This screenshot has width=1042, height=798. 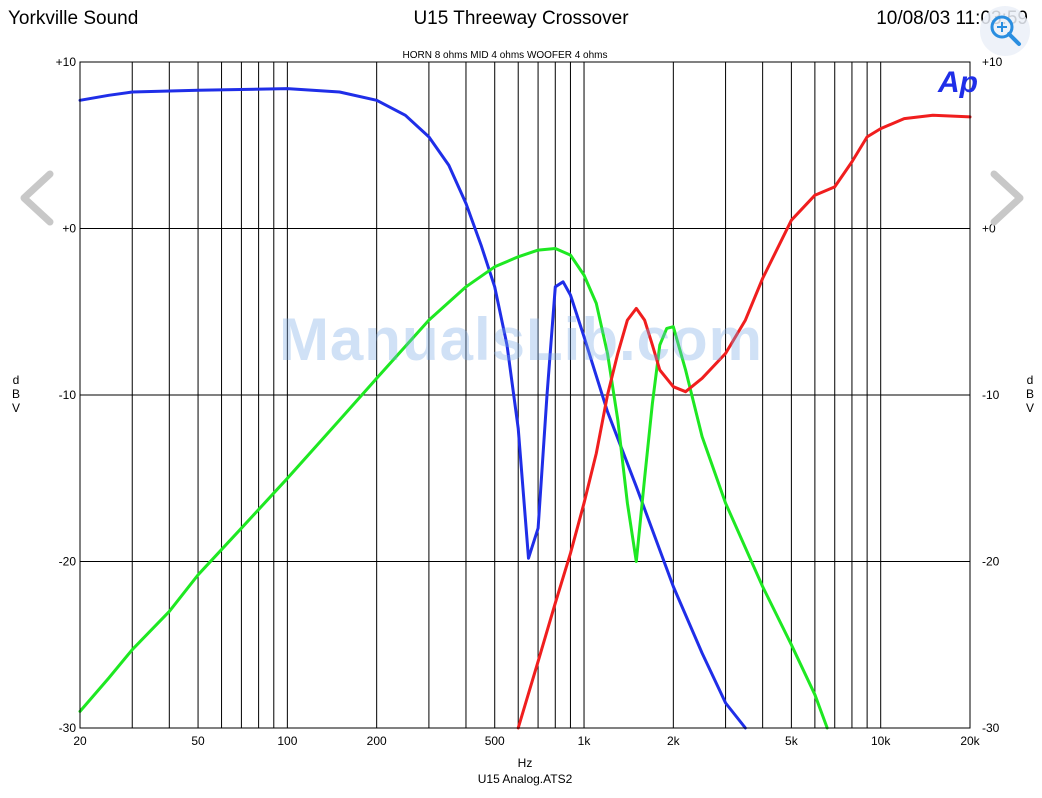 I want to click on ap-logo: Ap, so click(x=957, y=82).